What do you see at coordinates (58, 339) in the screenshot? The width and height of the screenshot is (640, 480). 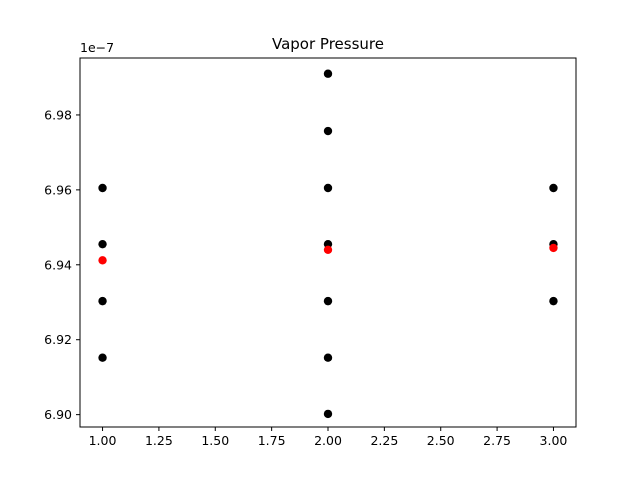 I see `y-tick-label: 6.92` at bounding box center [58, 339].